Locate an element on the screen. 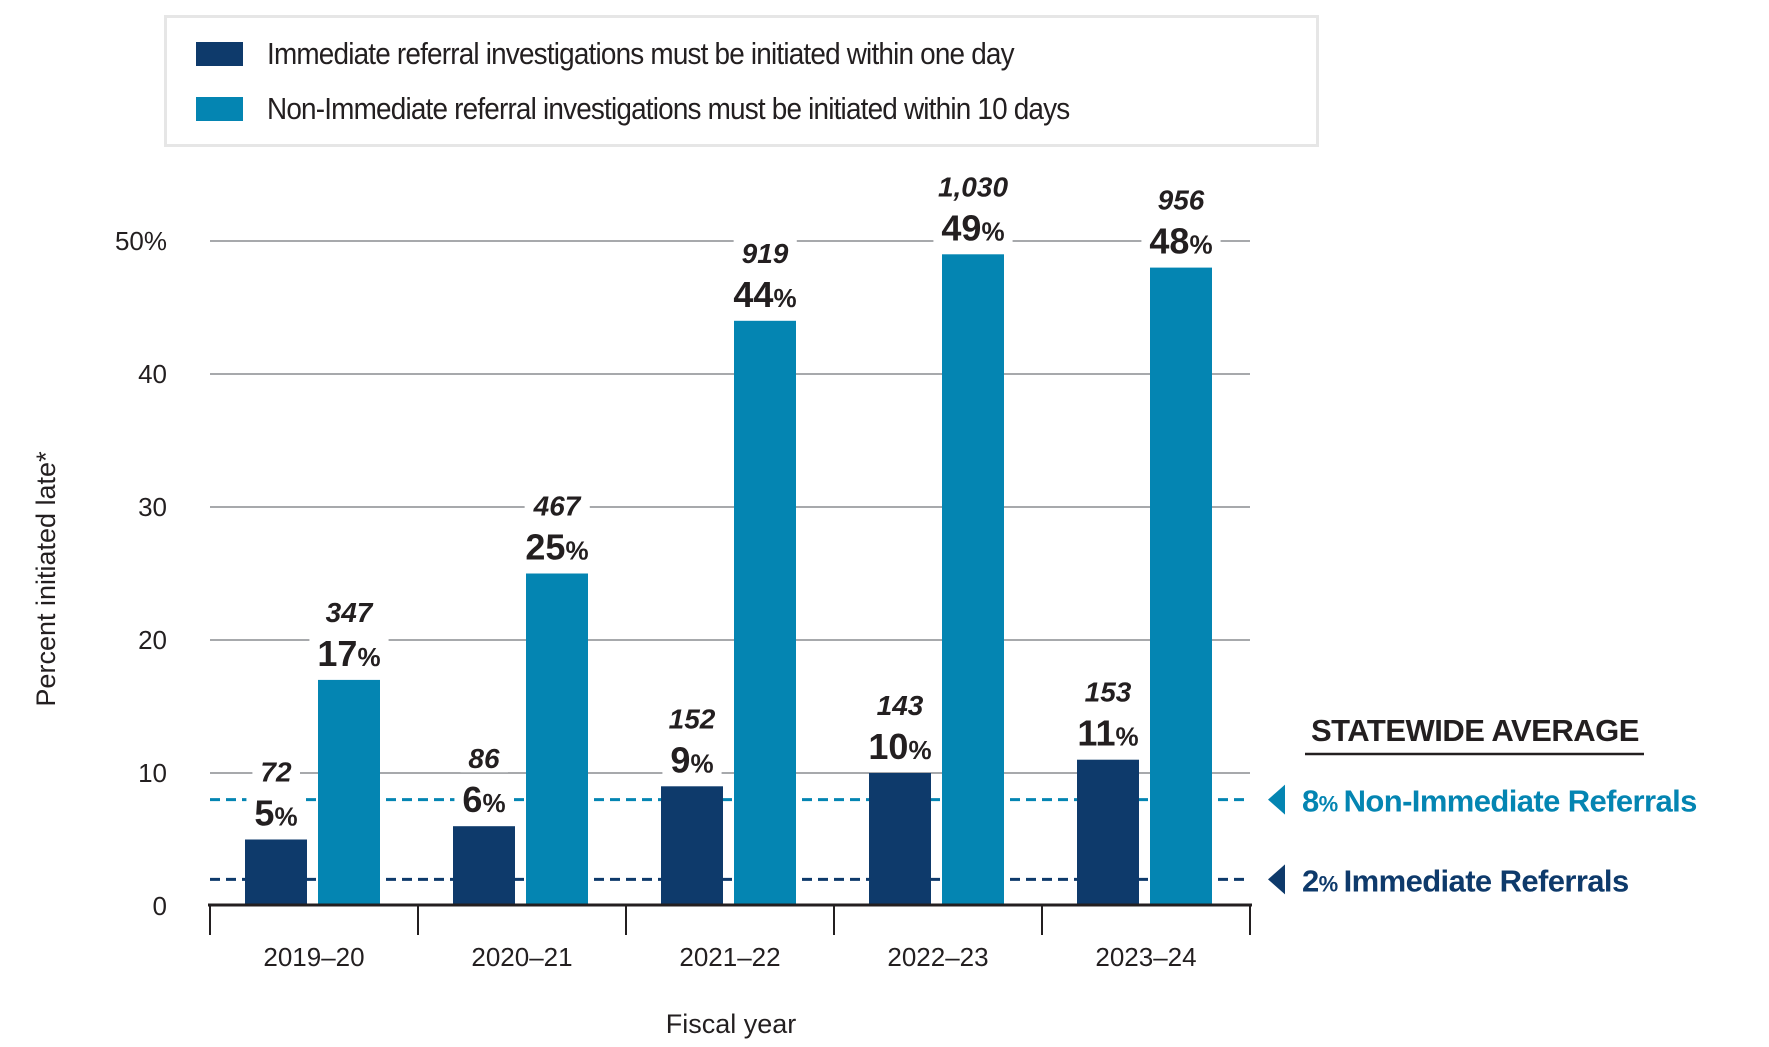 This screenshot has width=1769, height=1047. count-label-group: 1,030 is located at coordinates (973, 186).